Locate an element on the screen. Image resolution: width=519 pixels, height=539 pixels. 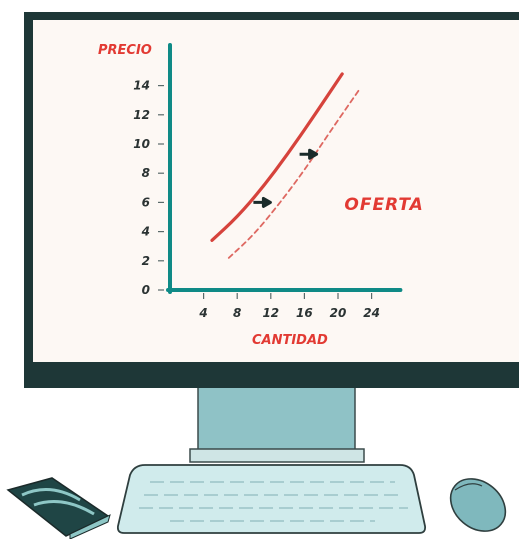
x-ticks: 4 8 12 16 20 24 is located at coordinates (289, 306).